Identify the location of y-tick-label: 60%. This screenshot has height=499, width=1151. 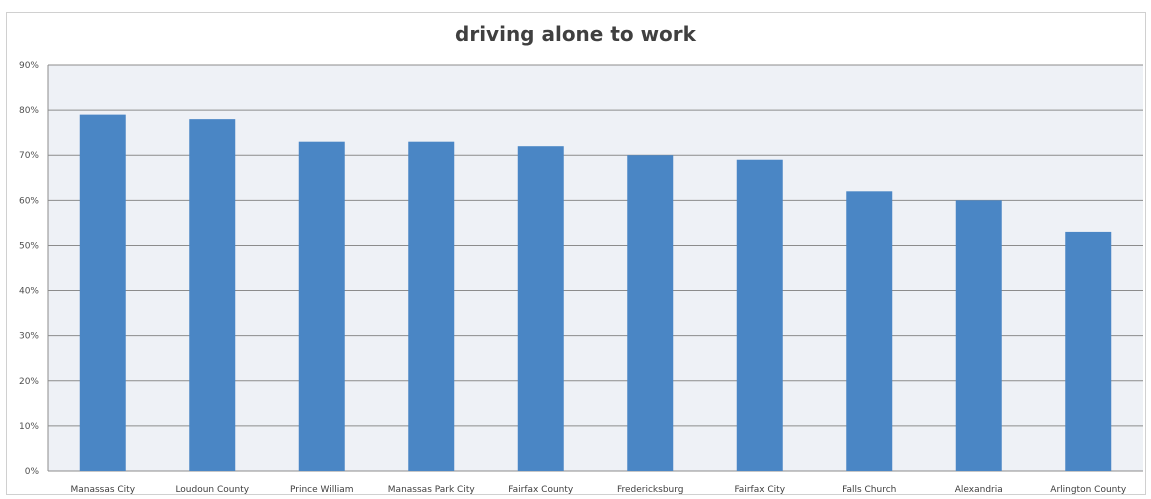
(29, 201).